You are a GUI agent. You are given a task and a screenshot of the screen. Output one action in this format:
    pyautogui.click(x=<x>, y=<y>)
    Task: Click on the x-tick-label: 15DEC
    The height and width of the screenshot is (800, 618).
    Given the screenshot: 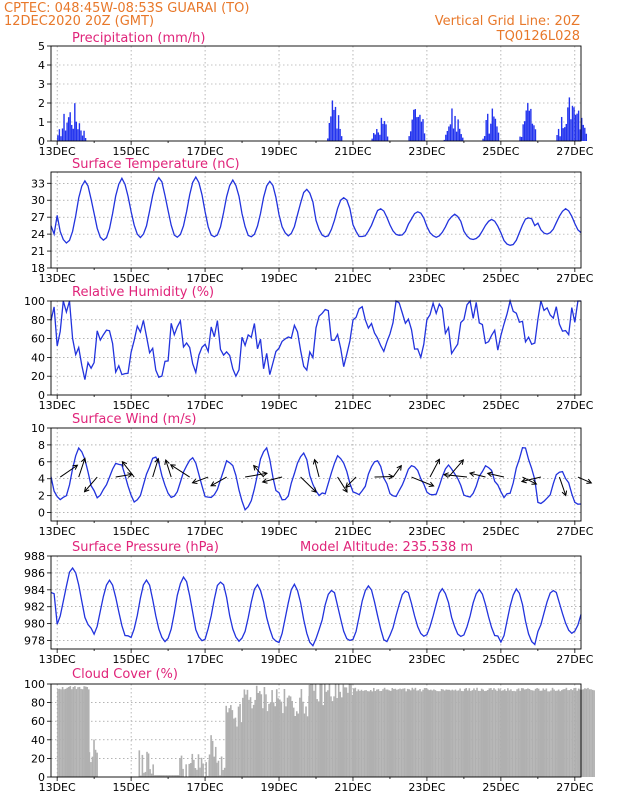 What is the action you would take?
    pyautogui.click(x=131, y=787)
    